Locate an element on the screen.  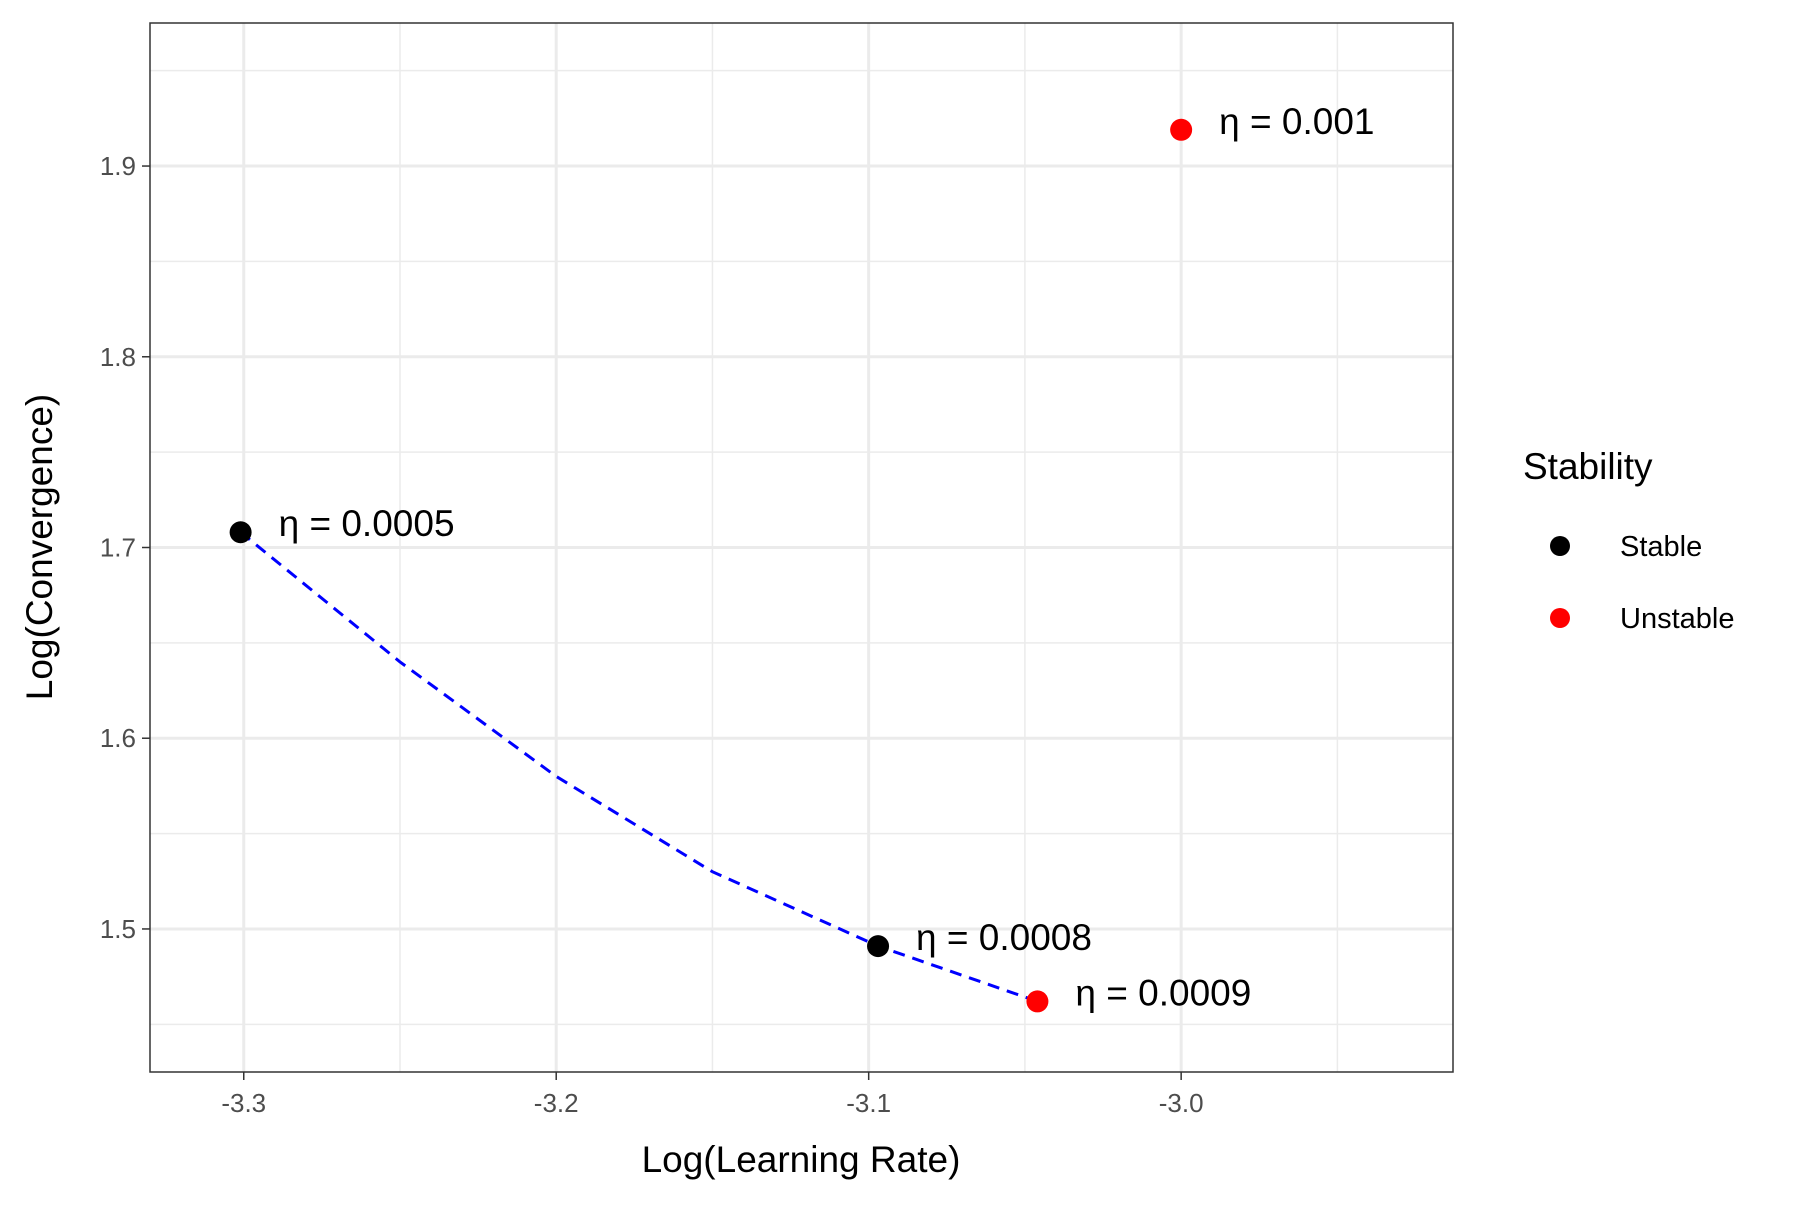
legend: Stability Stable Unstable is located at coordinates (1628, 540).